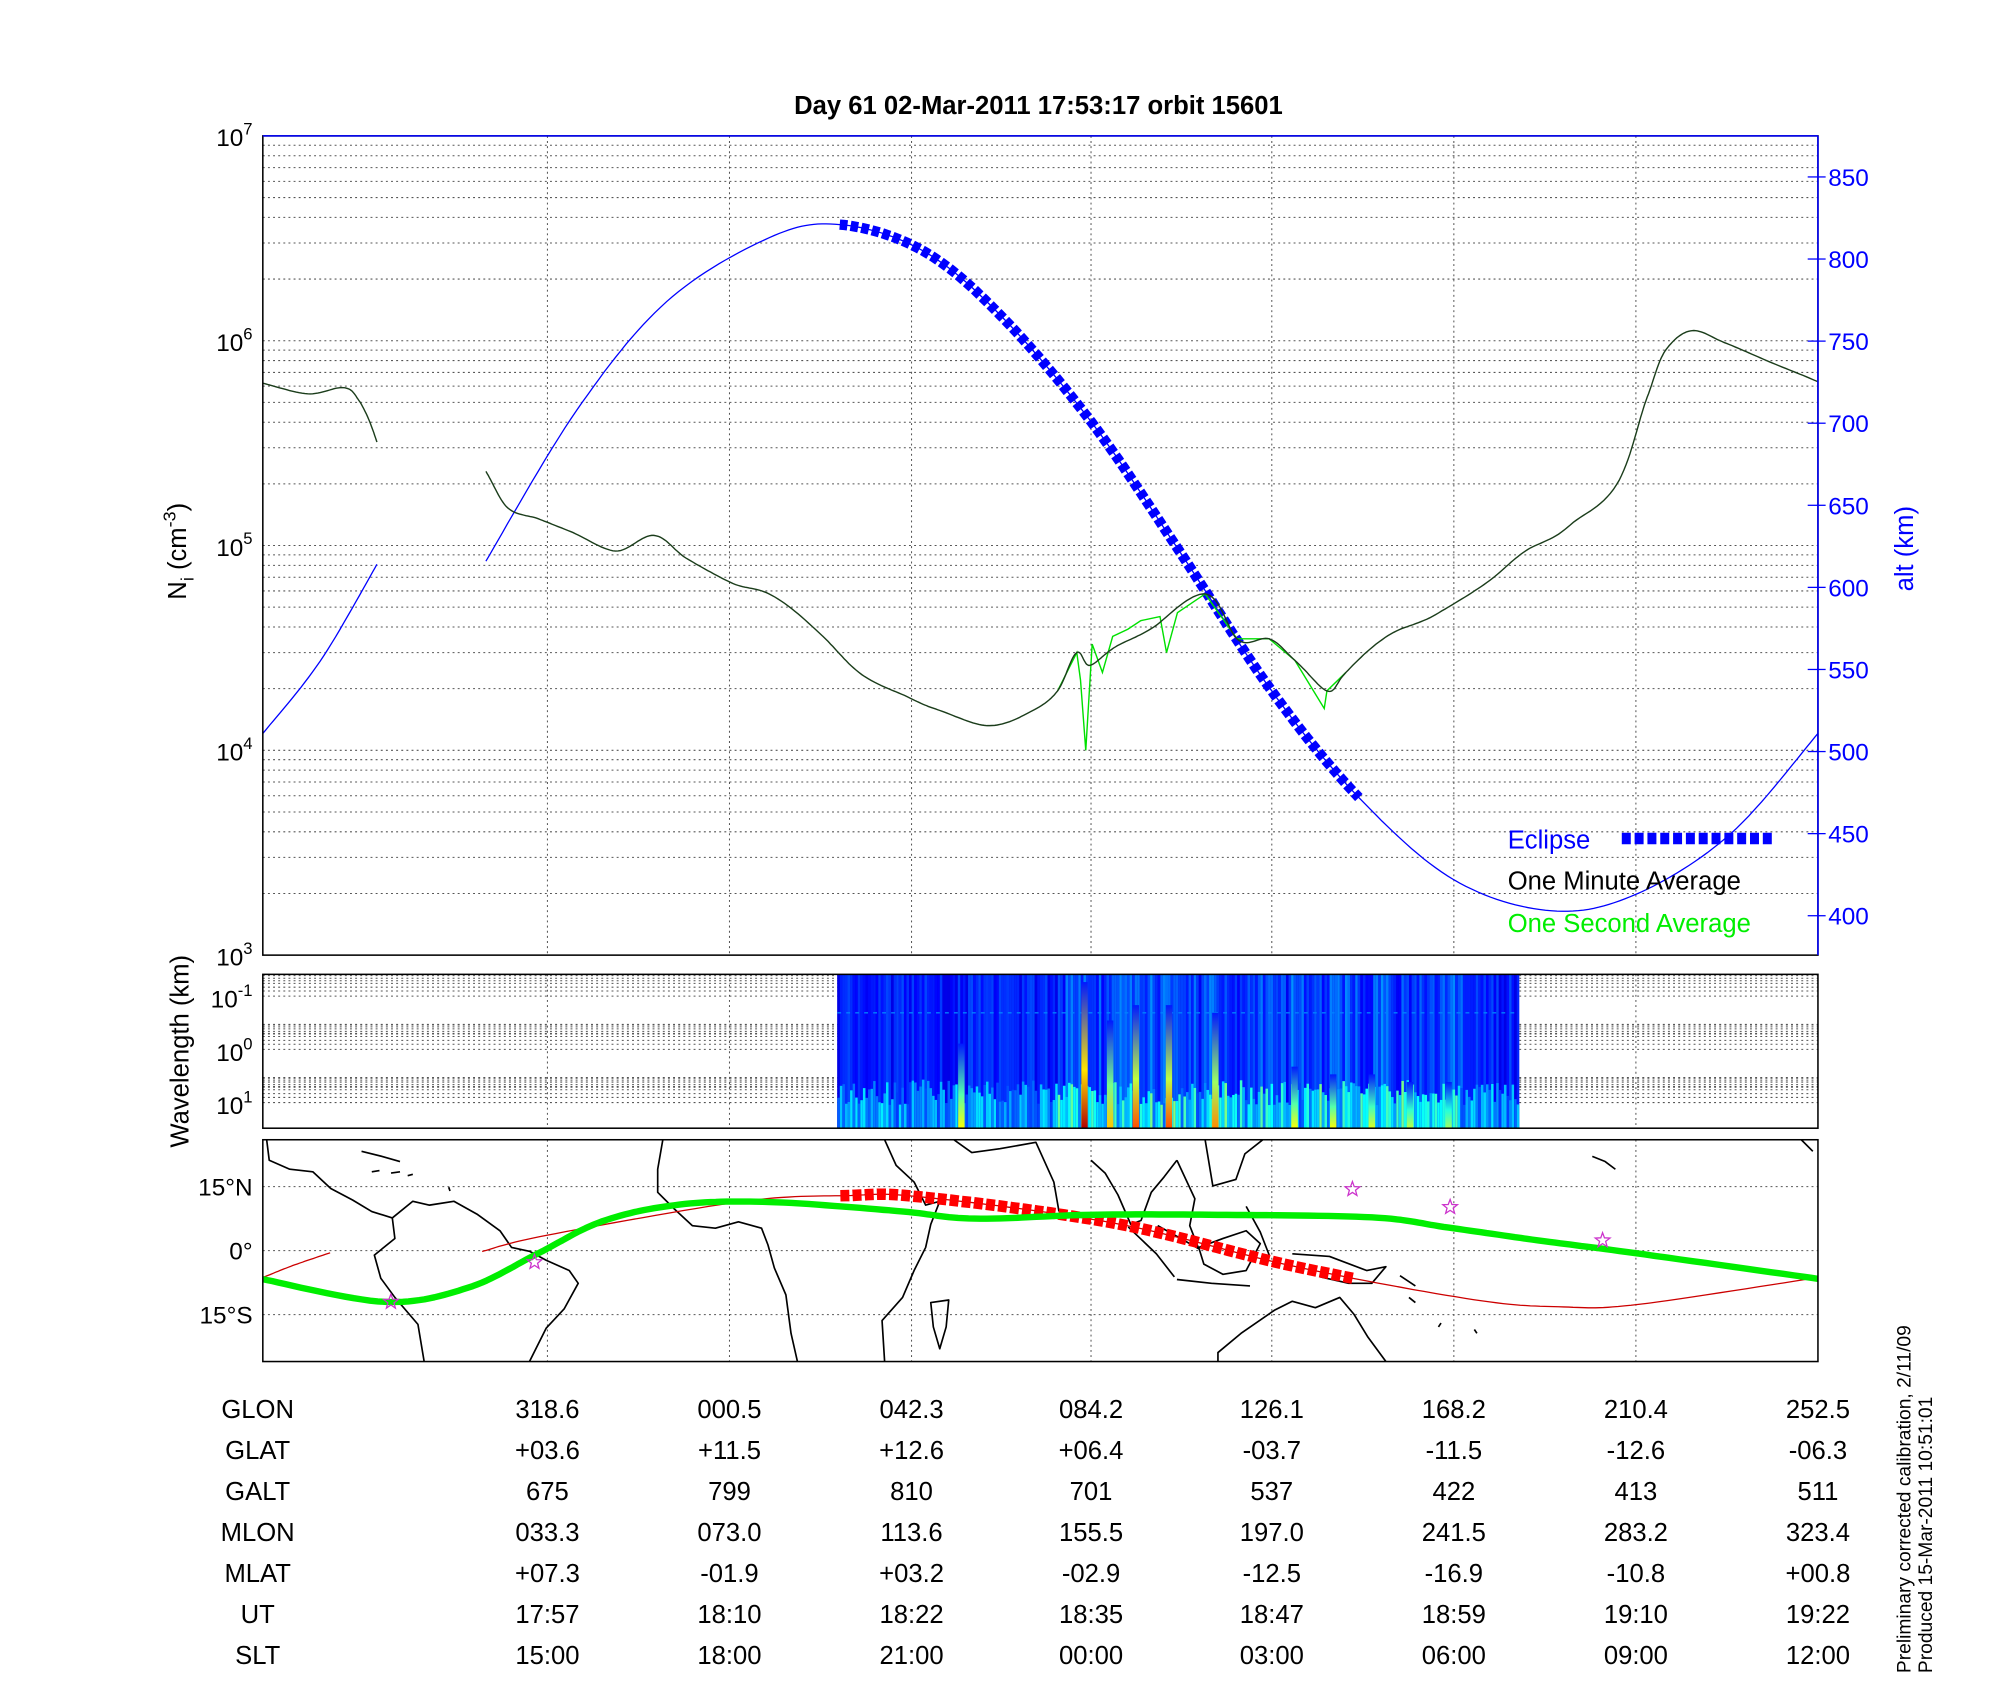 The height and width of the screenshot is (1700, 2000). I want to click on table-cell: 09:00, so click(1636, 1656).